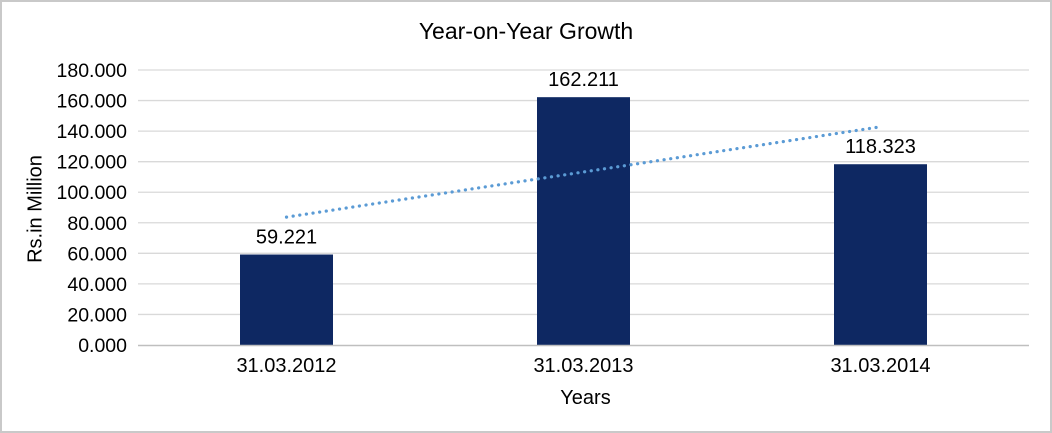 This screenshot has width=1052, height=433. Describe the element at coordinates (92, 71) in the screenshot. I see `y-tick-label: 180.000` at that location.